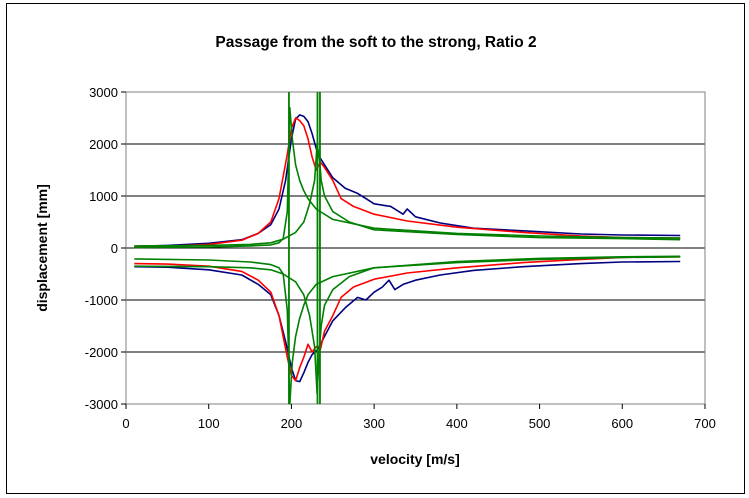 The width and height of the screenshot is (749, 498). I want to click on x-tick-label: 200, so click(292, 423).